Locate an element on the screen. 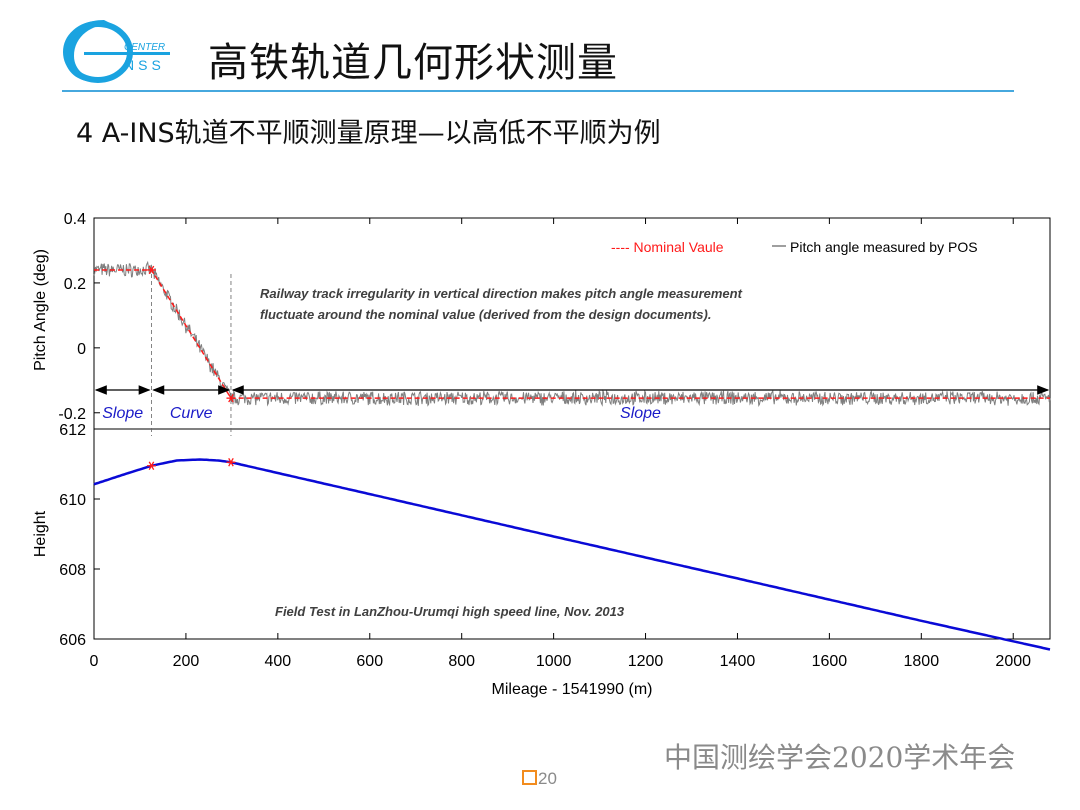 Image resolution: width=1080 pixels, height=810 pixels. slide-title: 高铁轨道几何形状测量 is located at coordinates (413, 63).